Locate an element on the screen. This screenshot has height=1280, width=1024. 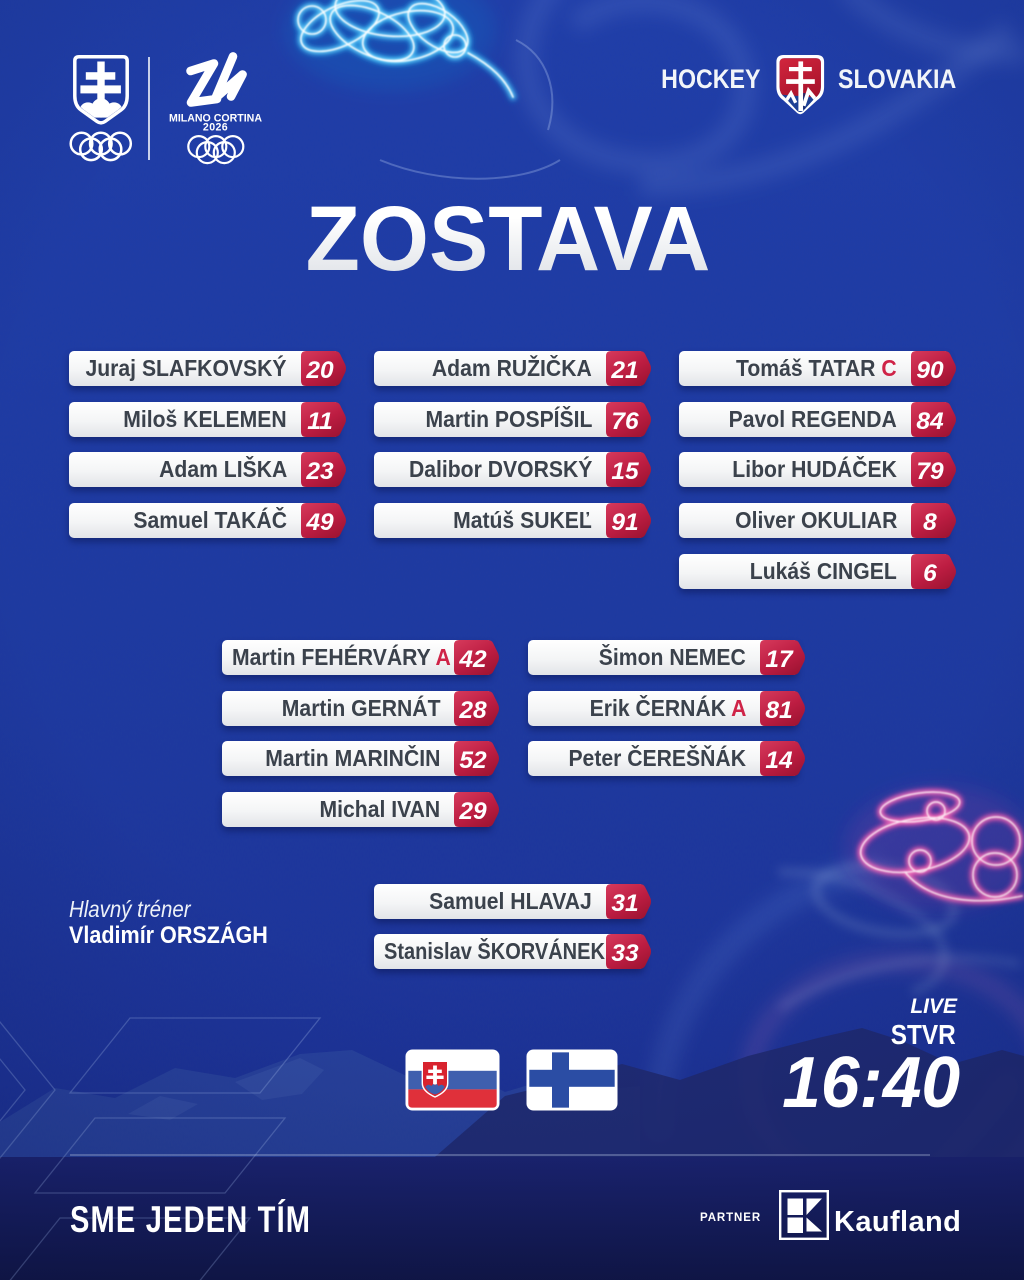
svg-text: MILANO CORTINA is located at coordinates (215, 119).